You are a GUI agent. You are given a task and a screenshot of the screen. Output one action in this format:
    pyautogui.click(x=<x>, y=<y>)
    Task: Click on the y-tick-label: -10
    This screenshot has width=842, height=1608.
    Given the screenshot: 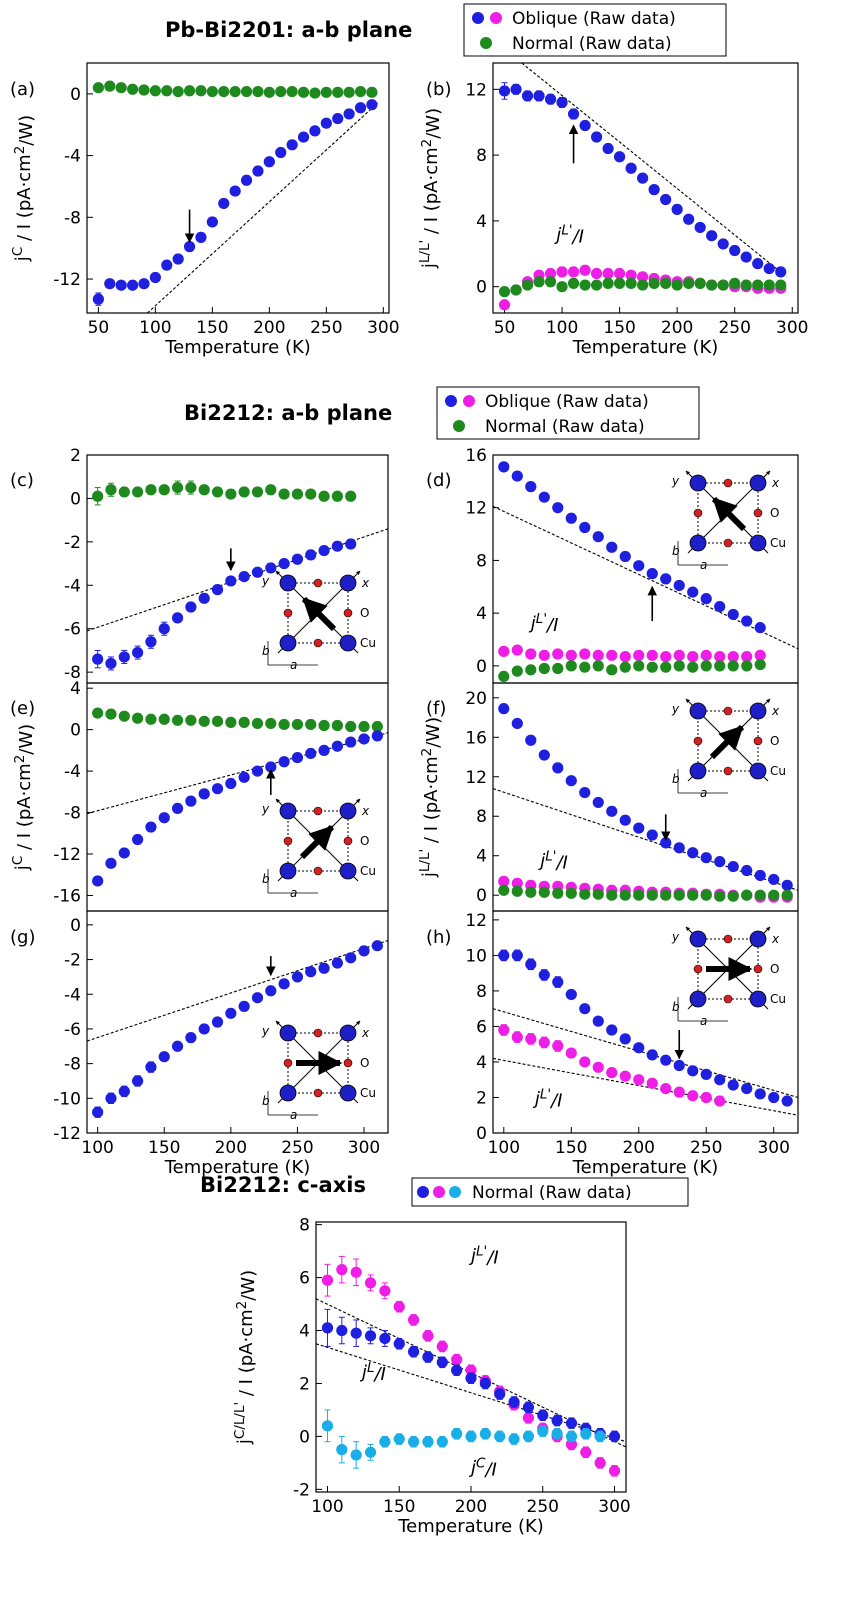 What is the action you would take?
    pyautogui.click(x=67, y=1099)
    